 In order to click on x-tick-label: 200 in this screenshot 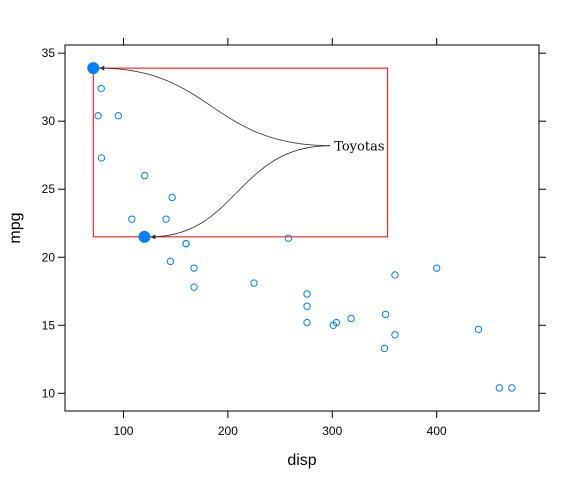, I will do `click(228, 431)`.